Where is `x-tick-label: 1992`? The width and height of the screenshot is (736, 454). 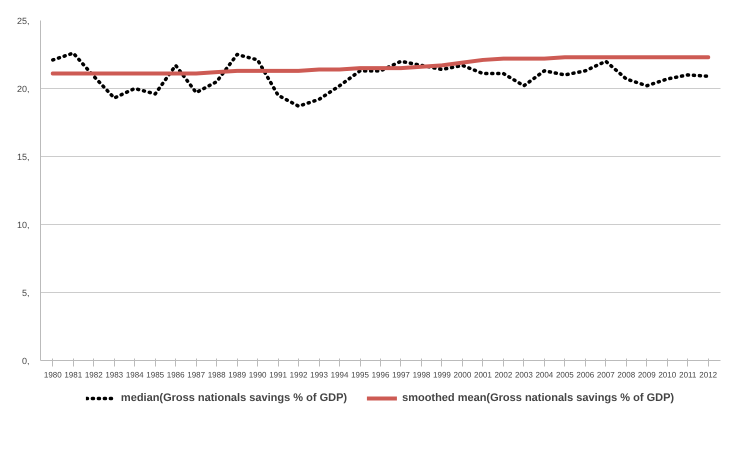 x-tick-label: 1992 is located at coordinates (299, 375).